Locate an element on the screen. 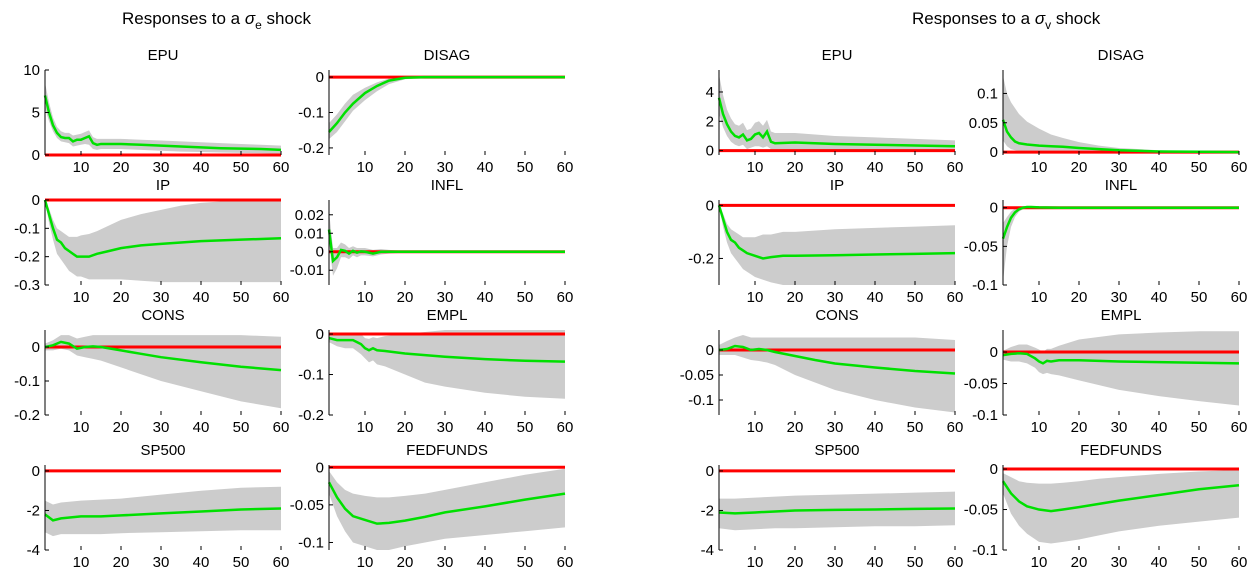 The image size is (1254, 586). panel-left-sp500: 0 -2 -4 10 20 30 40 50 60 SP500 is located at coordinates (158, 506).